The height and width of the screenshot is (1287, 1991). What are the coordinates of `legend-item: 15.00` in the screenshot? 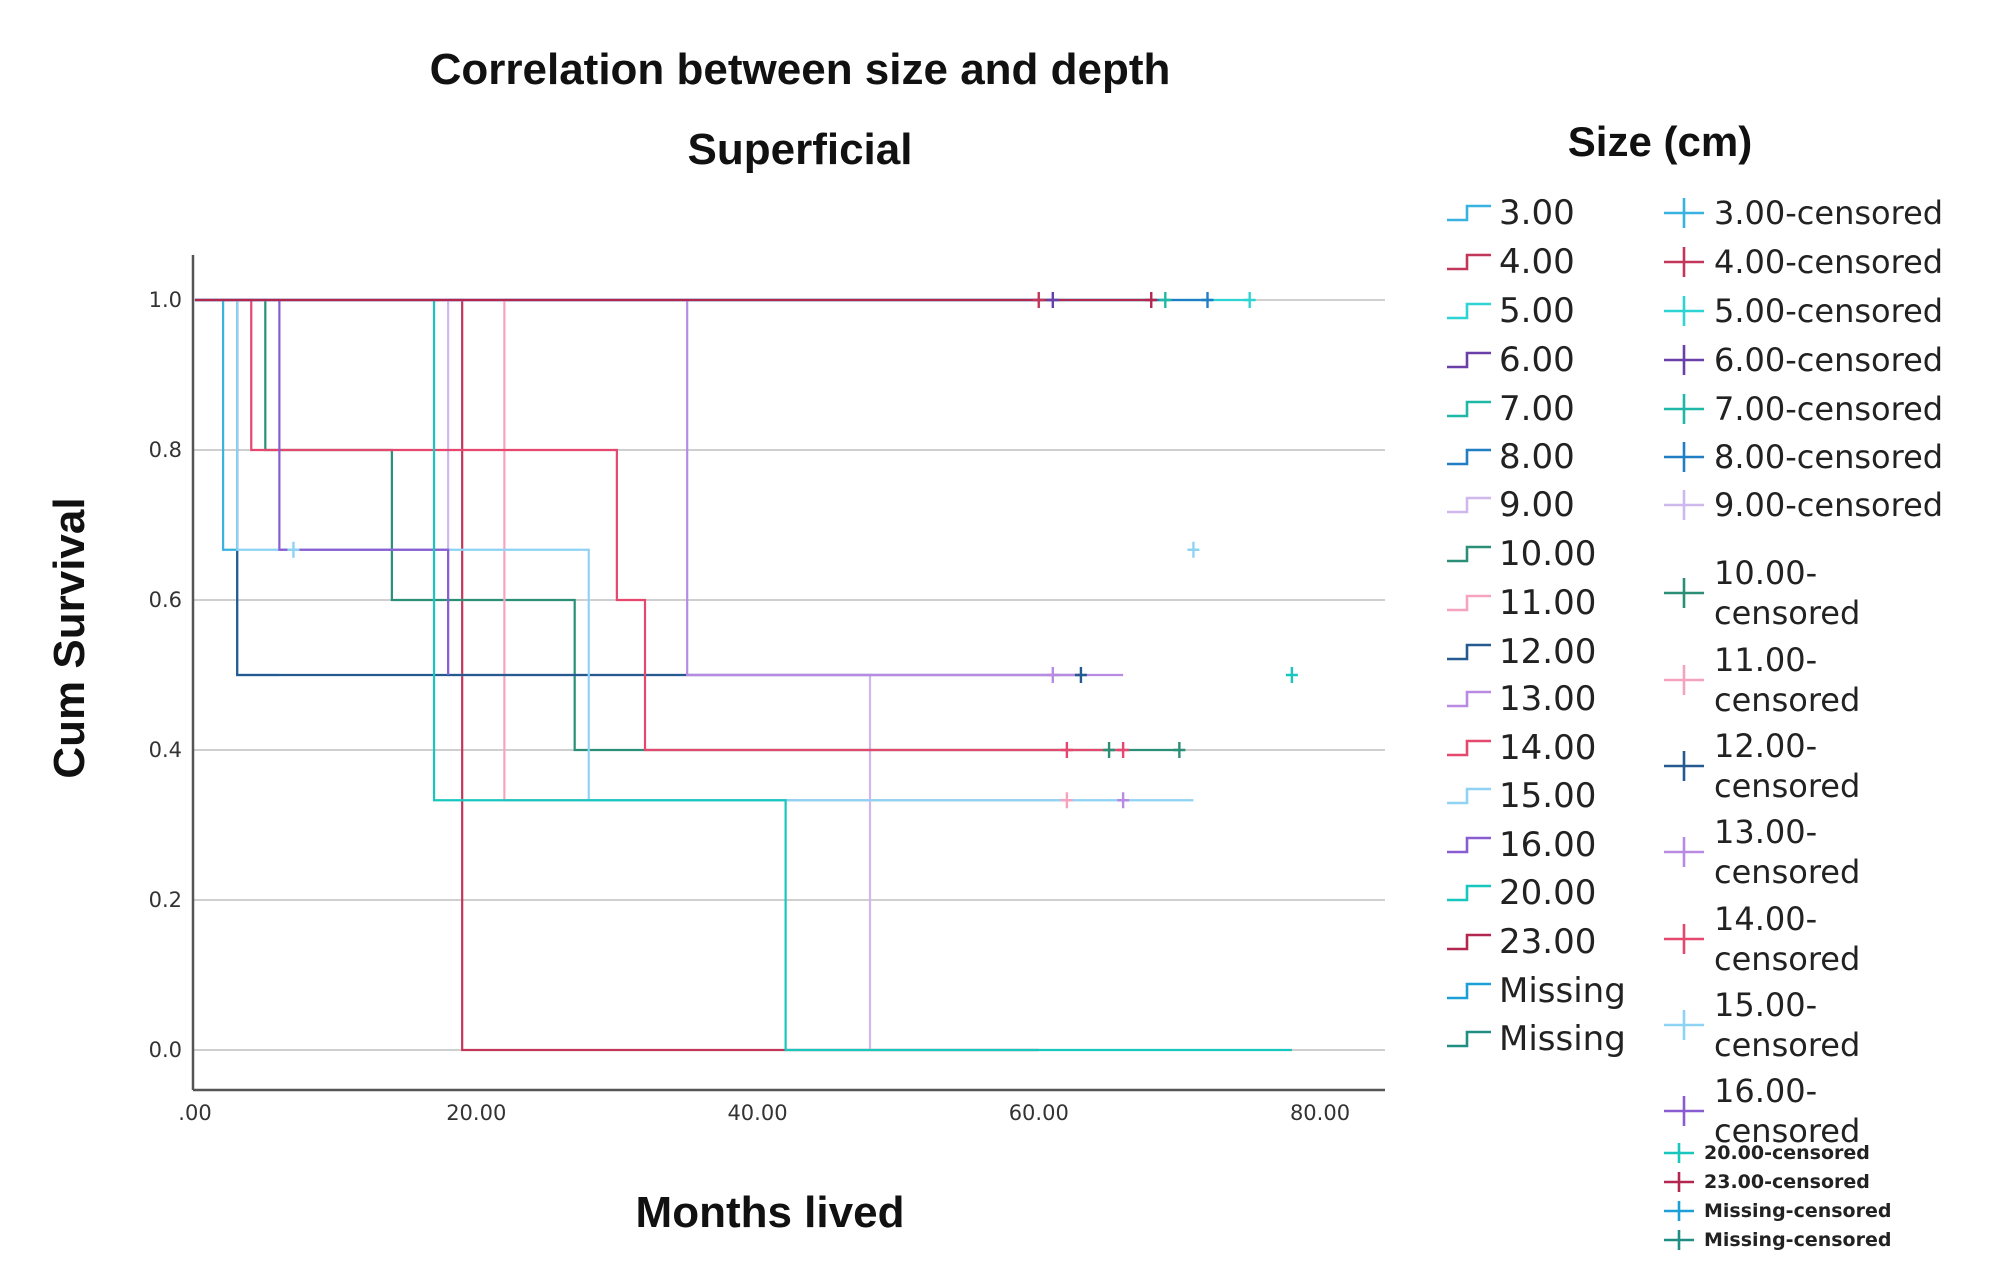 It's located at (1520, 796).